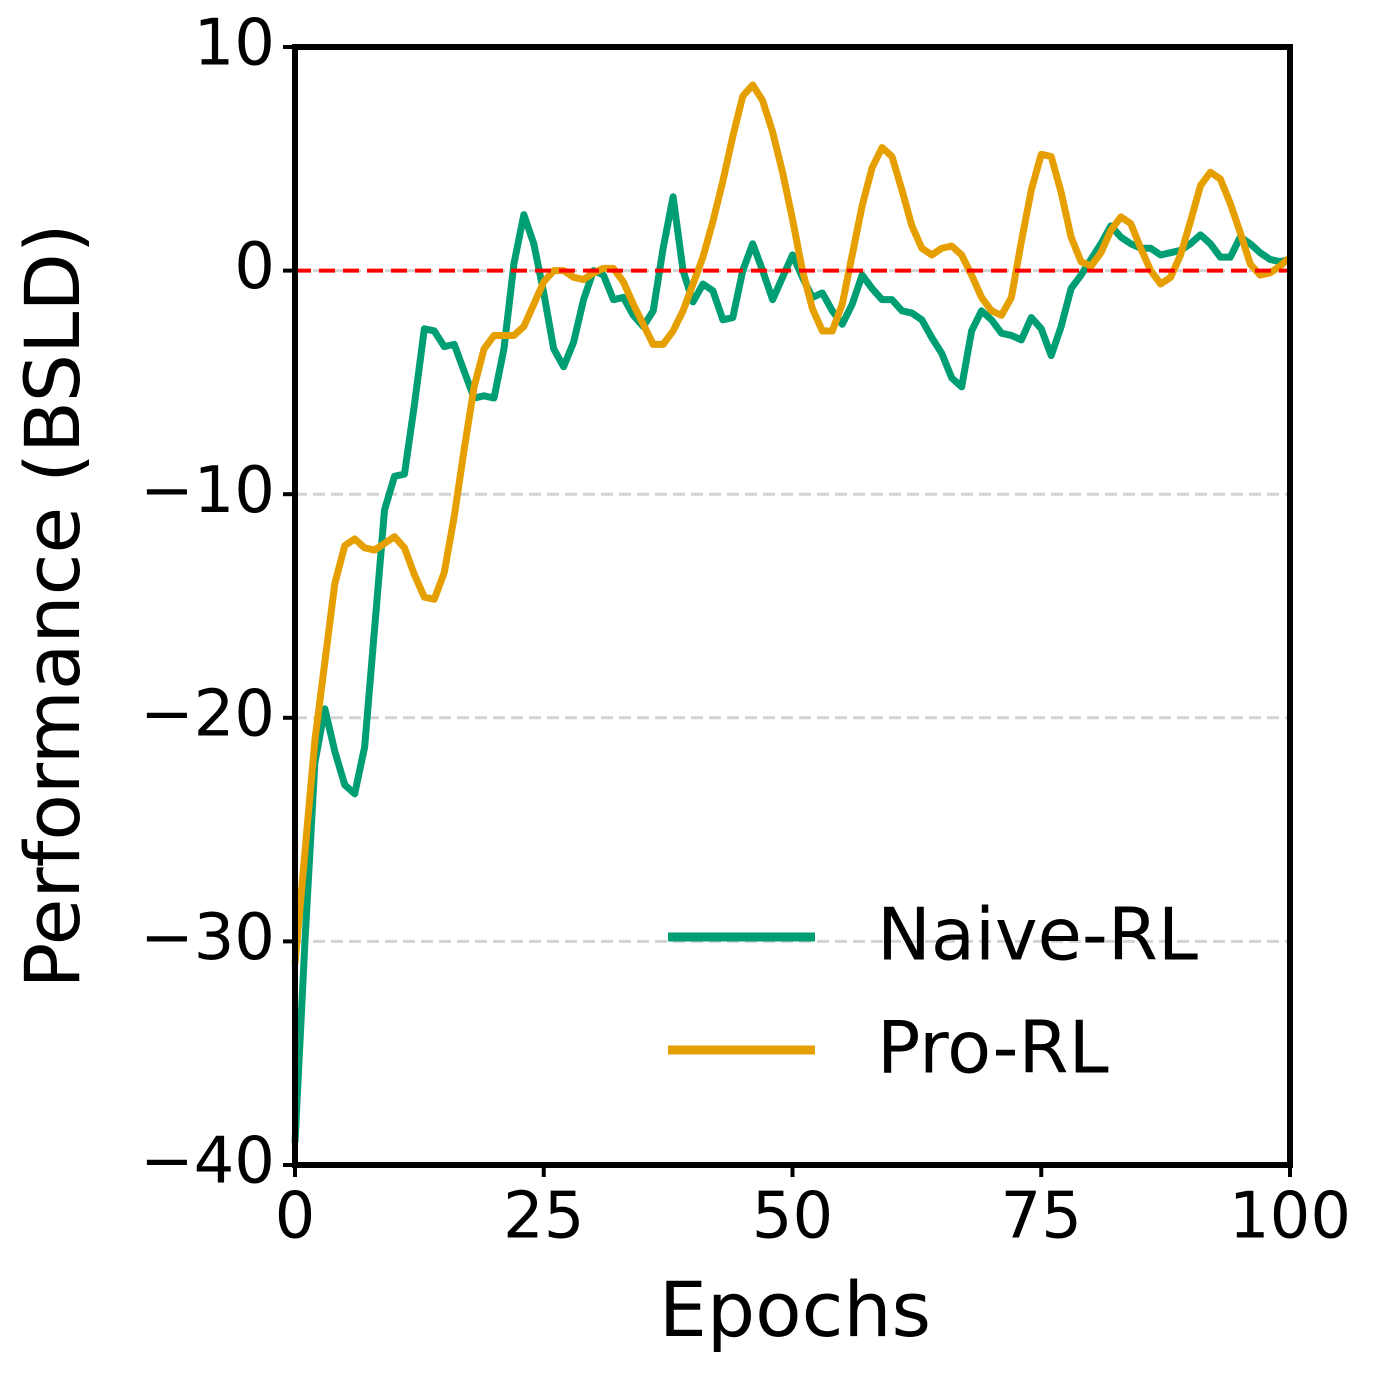  Describe the element at coordinates (1037, 935) in the screenshot. I see `legend-label: Naive-RL` at that location.